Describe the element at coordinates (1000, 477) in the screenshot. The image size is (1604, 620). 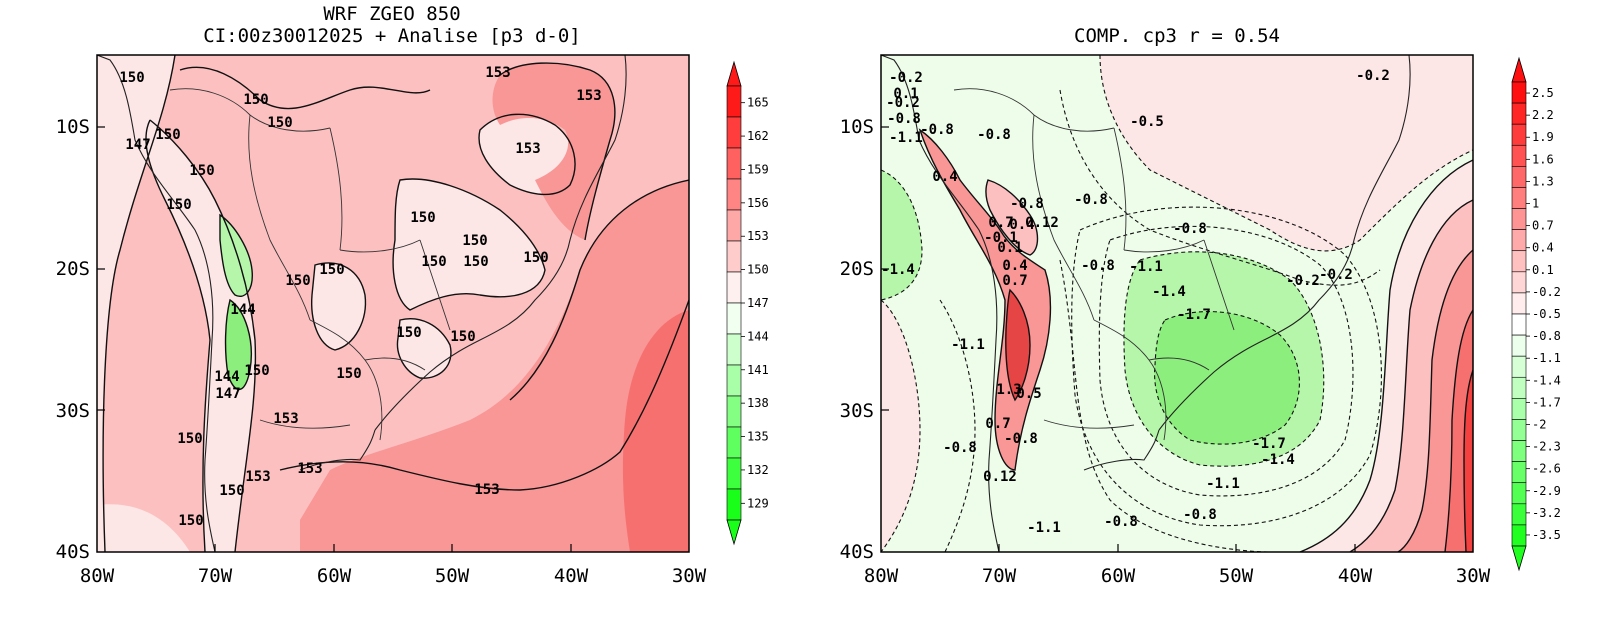
I see `right-clabel: 0.12` at that location.